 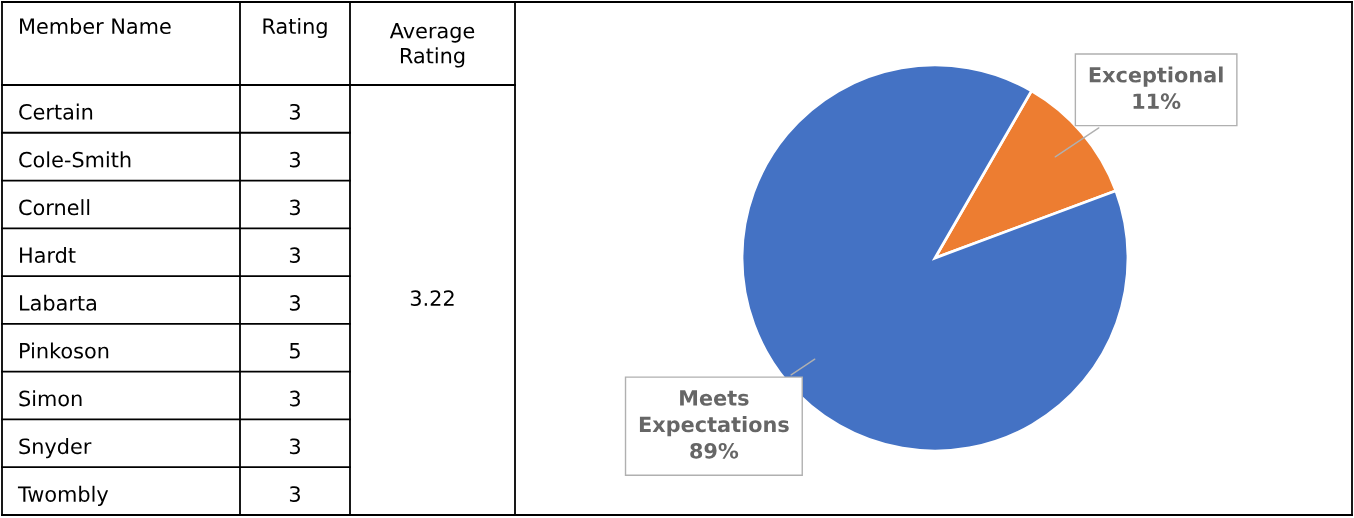 I want to click on data-label: 11%, so click(x=1157, y=101).